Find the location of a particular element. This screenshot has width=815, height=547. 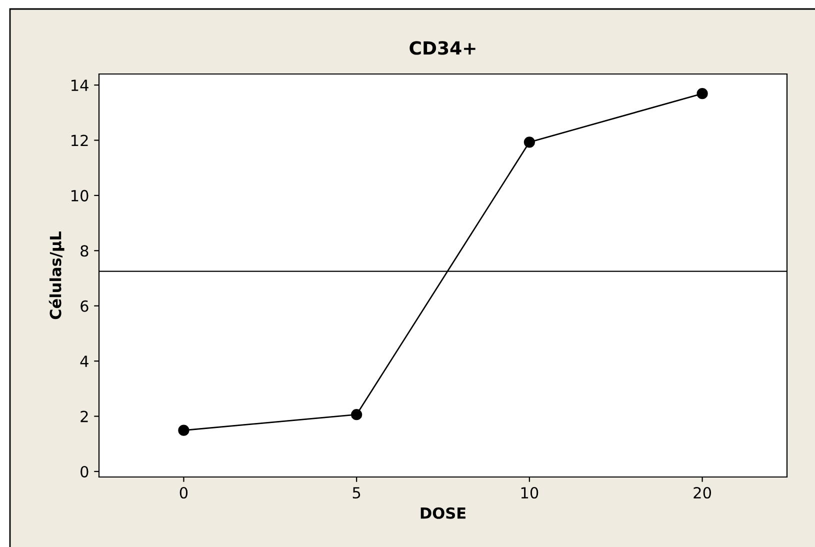

y-tick-label: 0 is located at coordinates (84, 472).